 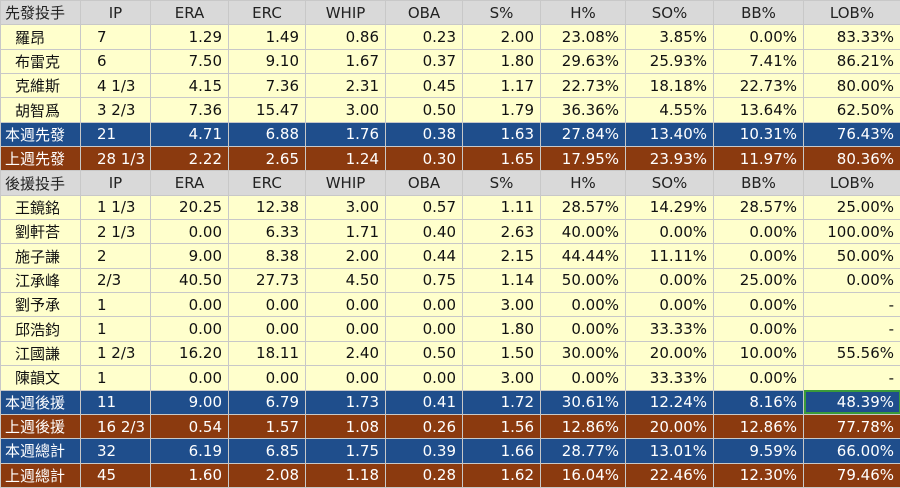 I want to click on table-cell: 劉予承, so click(x=41, y=305).